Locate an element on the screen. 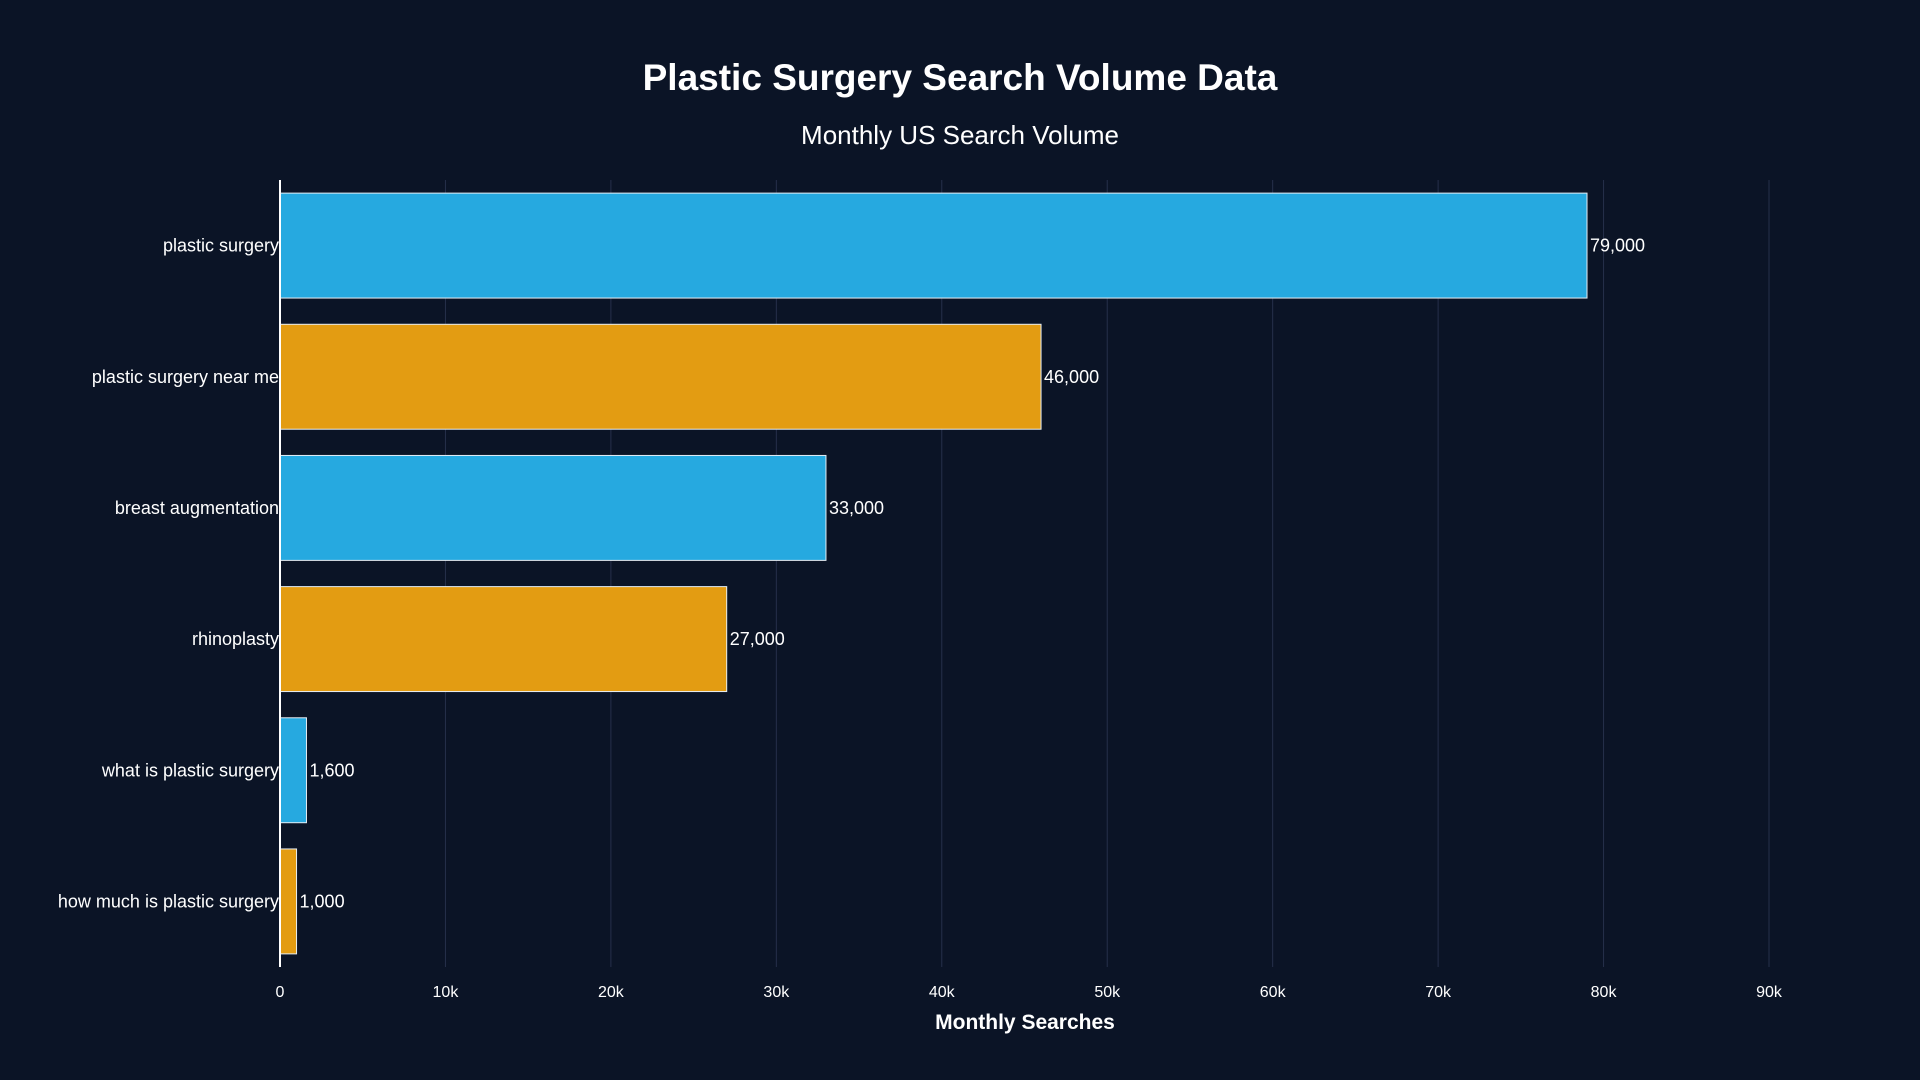 This screenshot has height=1080, width=1920. x-tick-label: 0 is located at coordinates (280, 992).